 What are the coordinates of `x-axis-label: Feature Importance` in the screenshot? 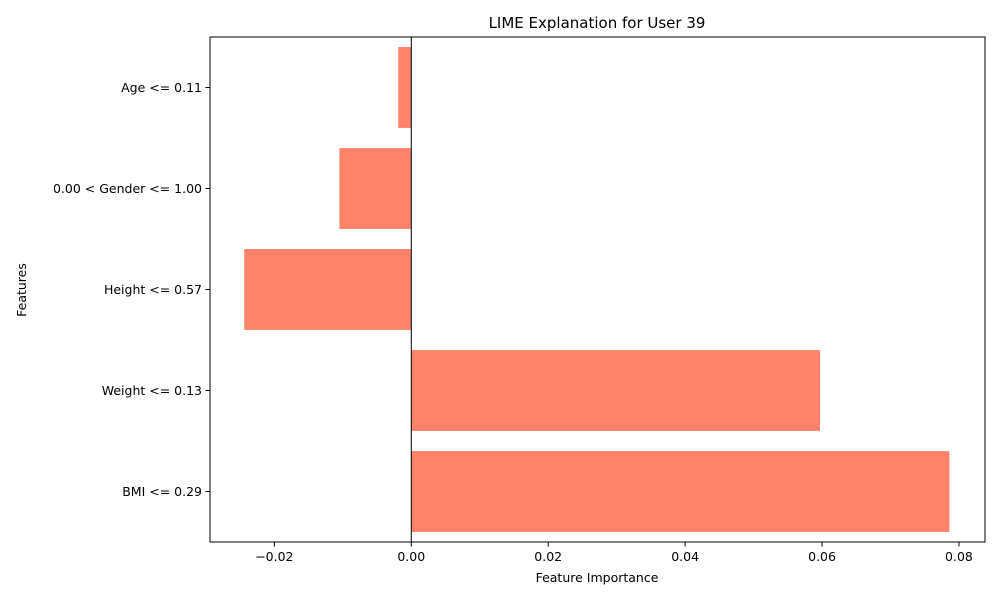 It's located at (597, 577).